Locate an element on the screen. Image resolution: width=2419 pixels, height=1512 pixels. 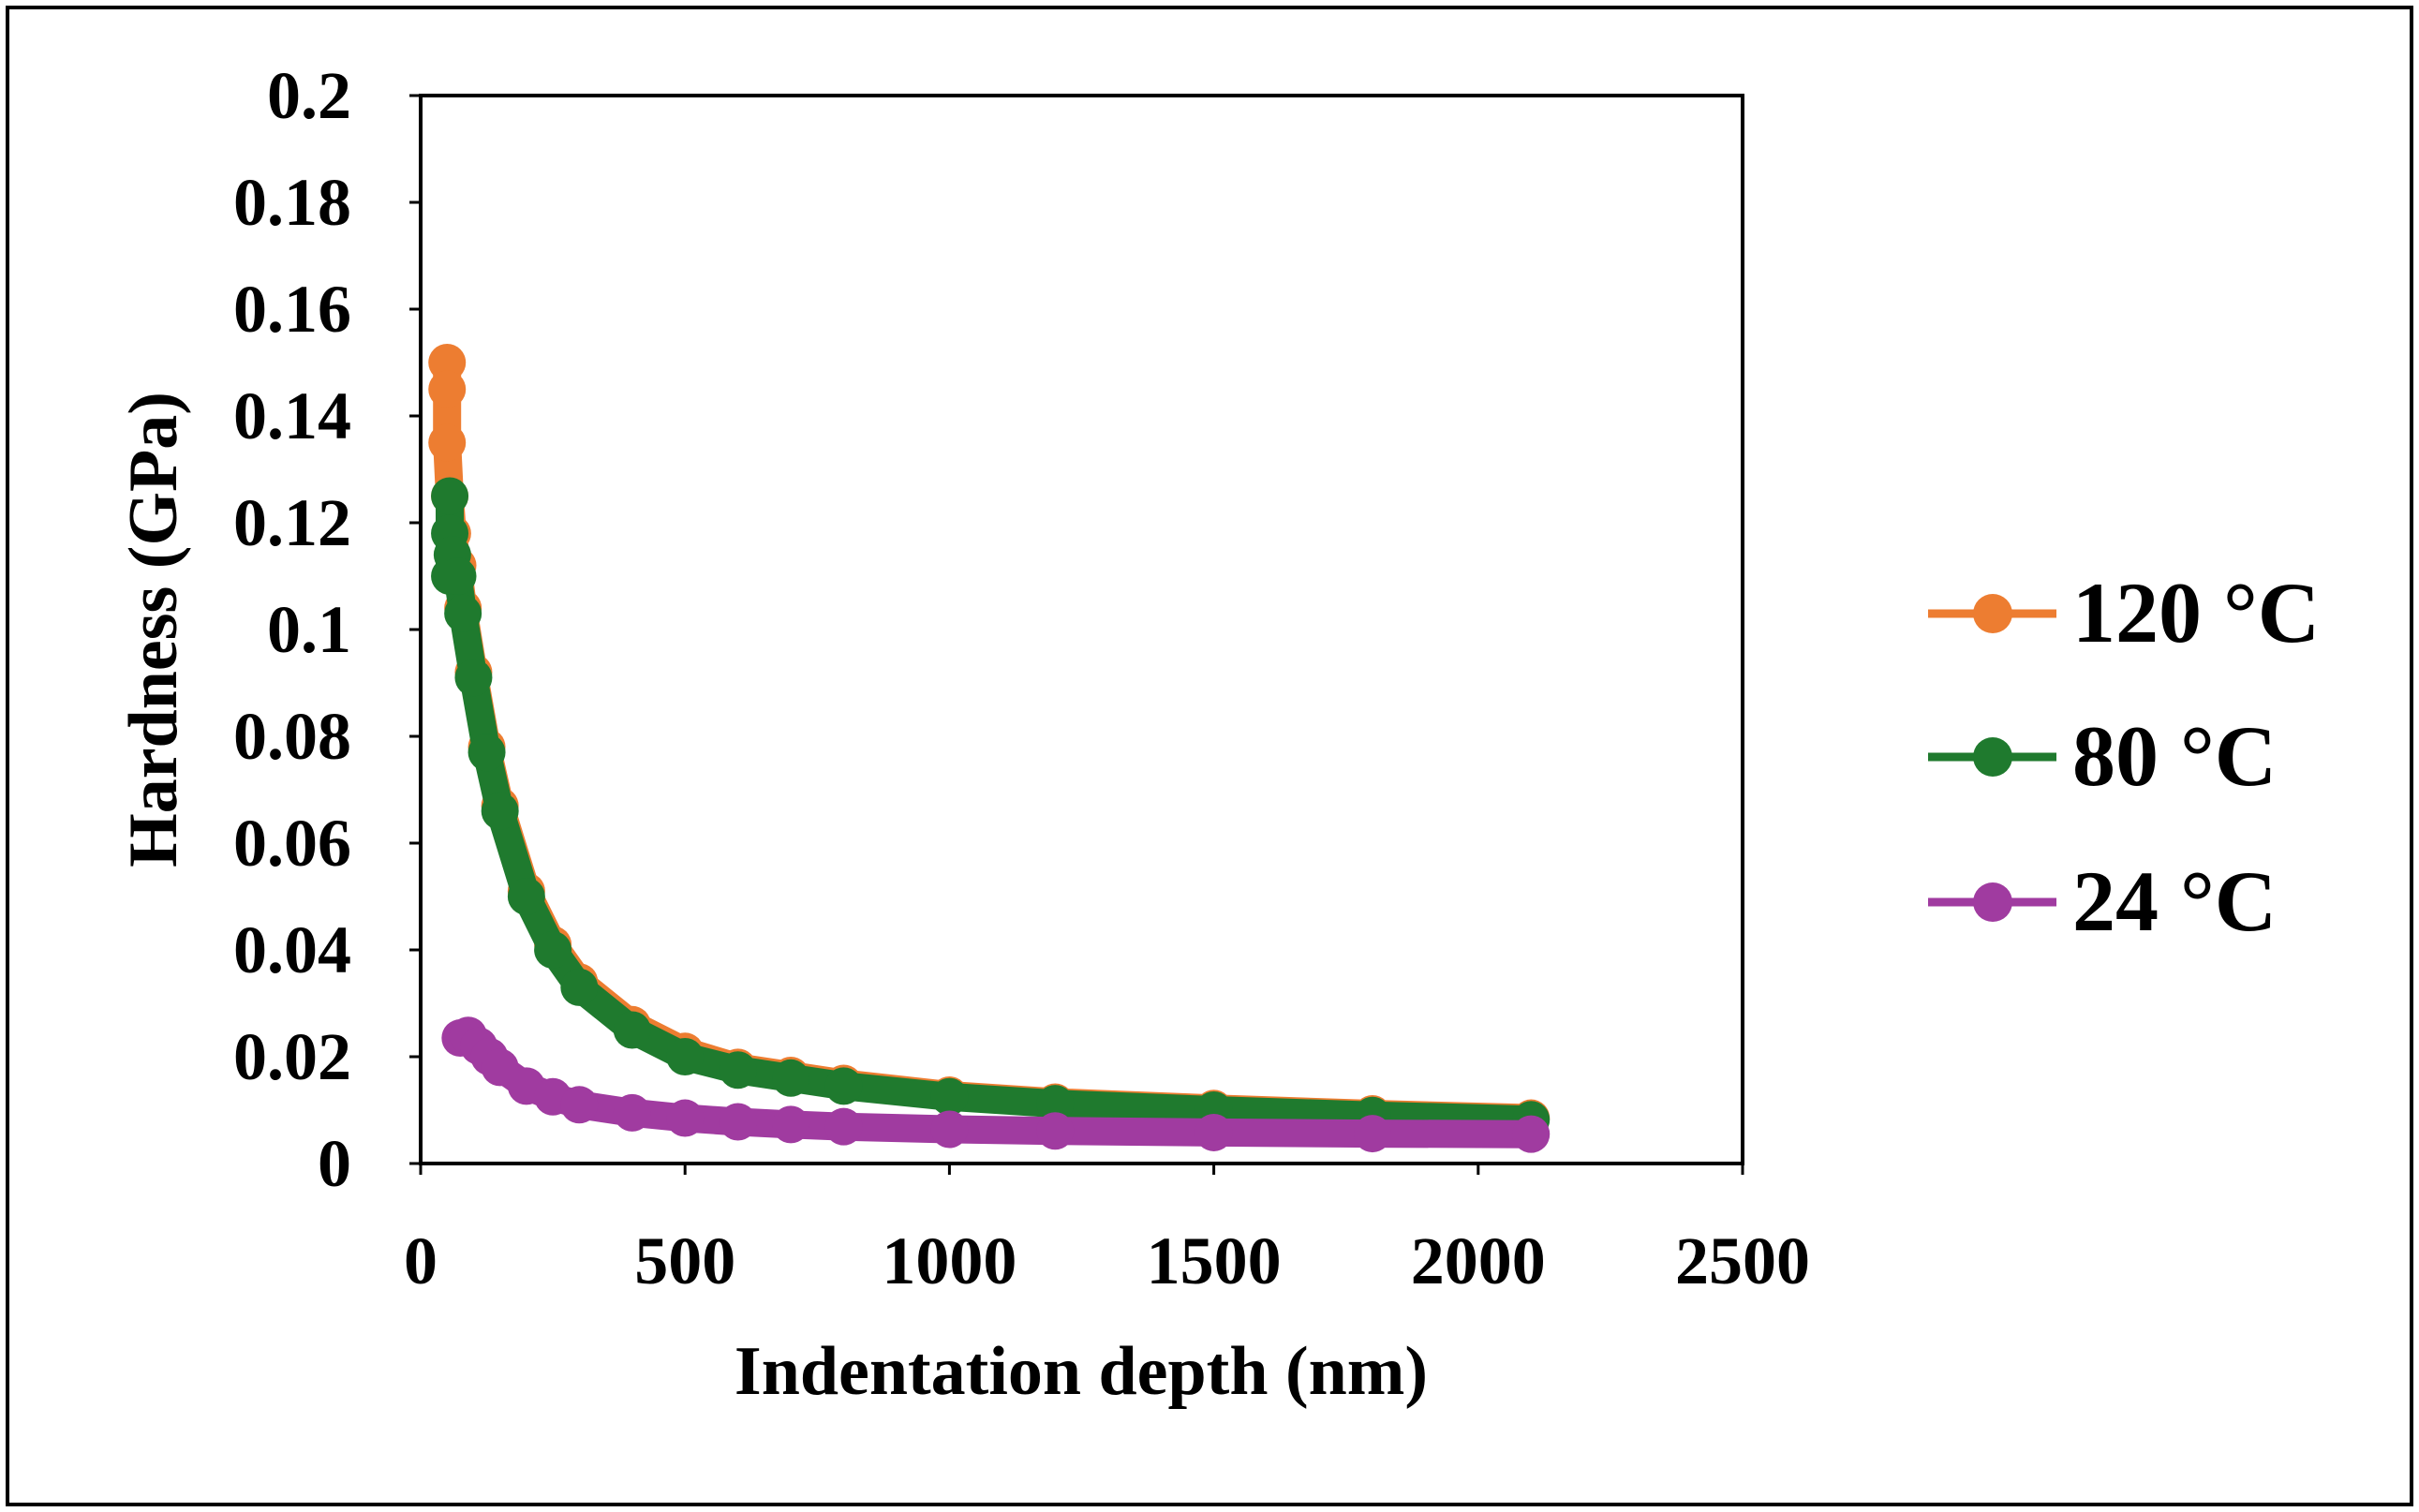
y-tick-label: 0.06 is located at coordinates (292, 843).